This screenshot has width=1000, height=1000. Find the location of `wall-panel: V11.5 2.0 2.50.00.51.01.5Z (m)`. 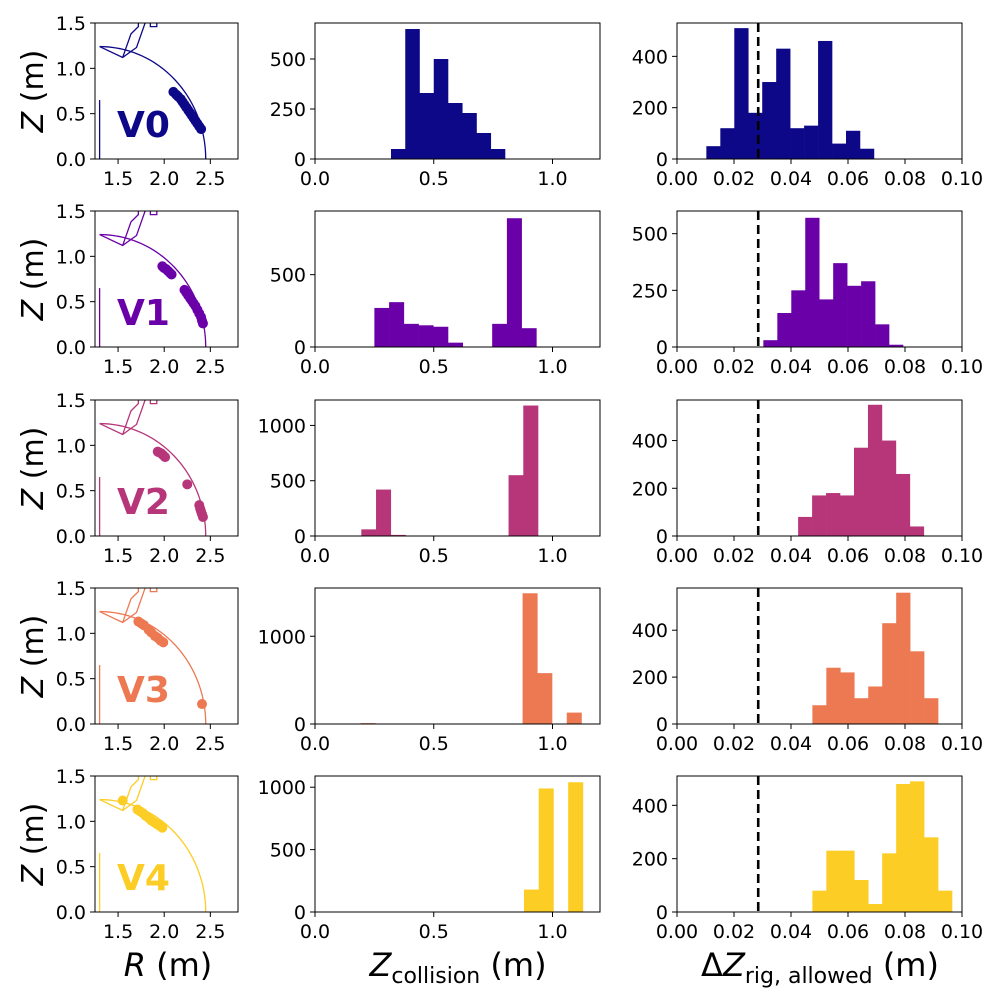

wall-panel: V11.5 2.0 2.50.00.51.01.5Z (m) is located at coordinates (127, 289).